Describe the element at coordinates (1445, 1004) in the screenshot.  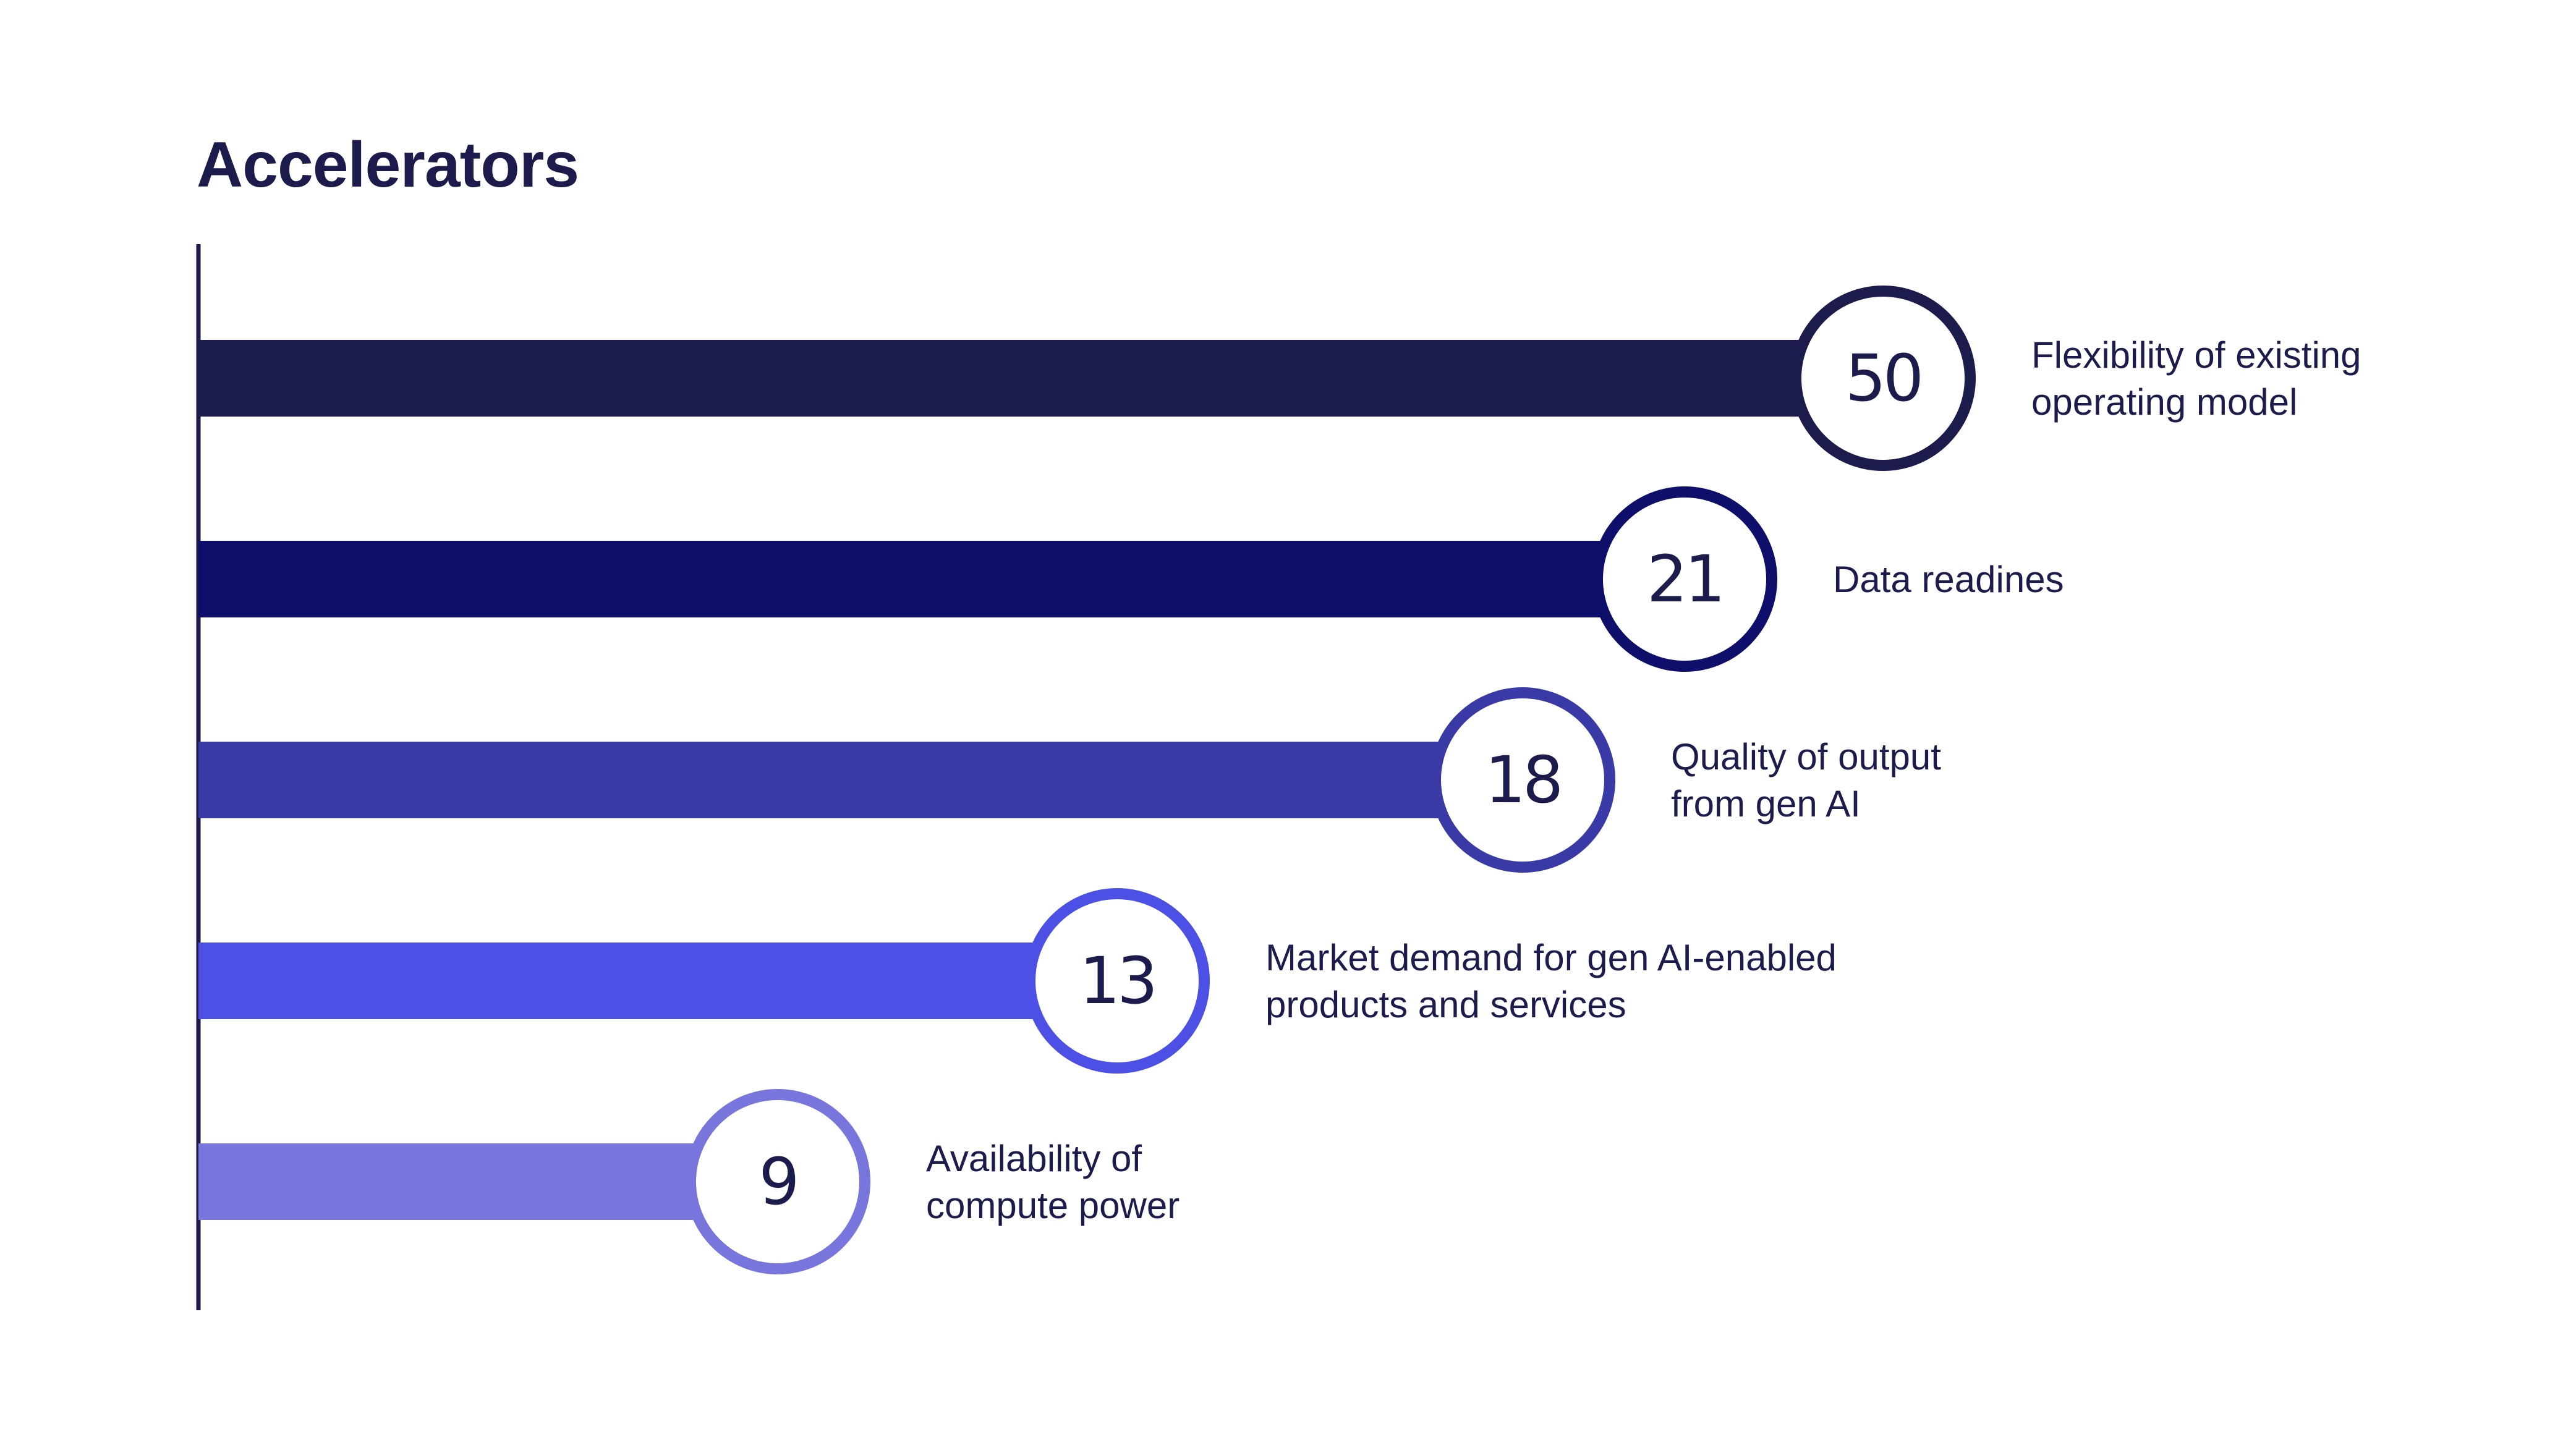
I see `category-label-line: products and services` at that location.